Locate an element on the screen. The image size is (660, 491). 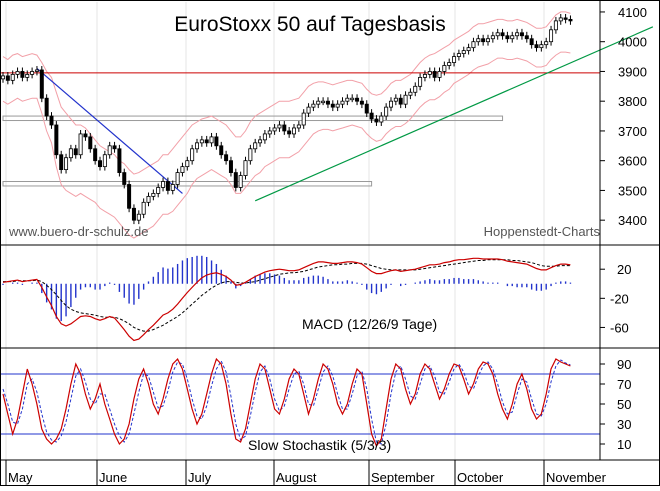
price-tick-label: 3600 is located at coordinates (632, 161).